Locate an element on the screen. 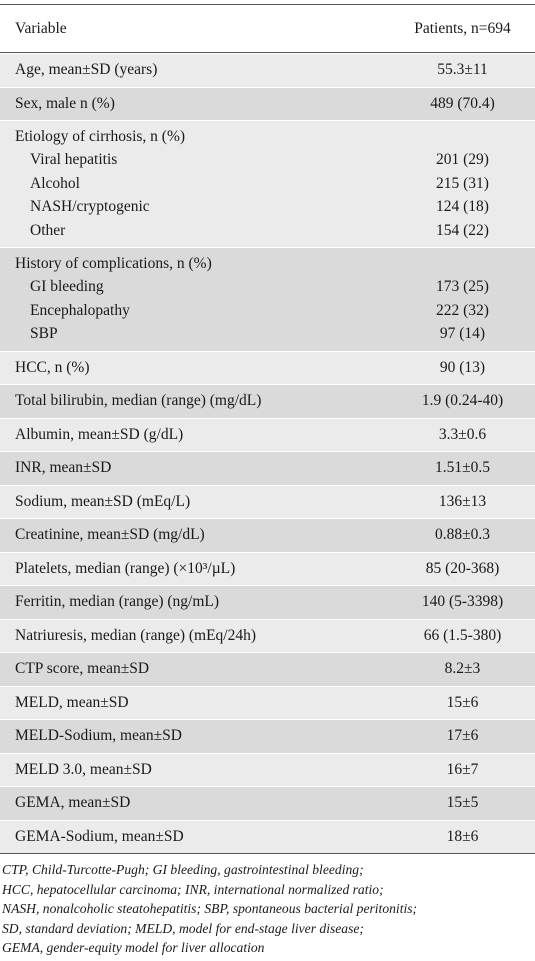 This screenshot has width=535, height=961. sub-value: 215 (31) is located at coordinates (462, 183).